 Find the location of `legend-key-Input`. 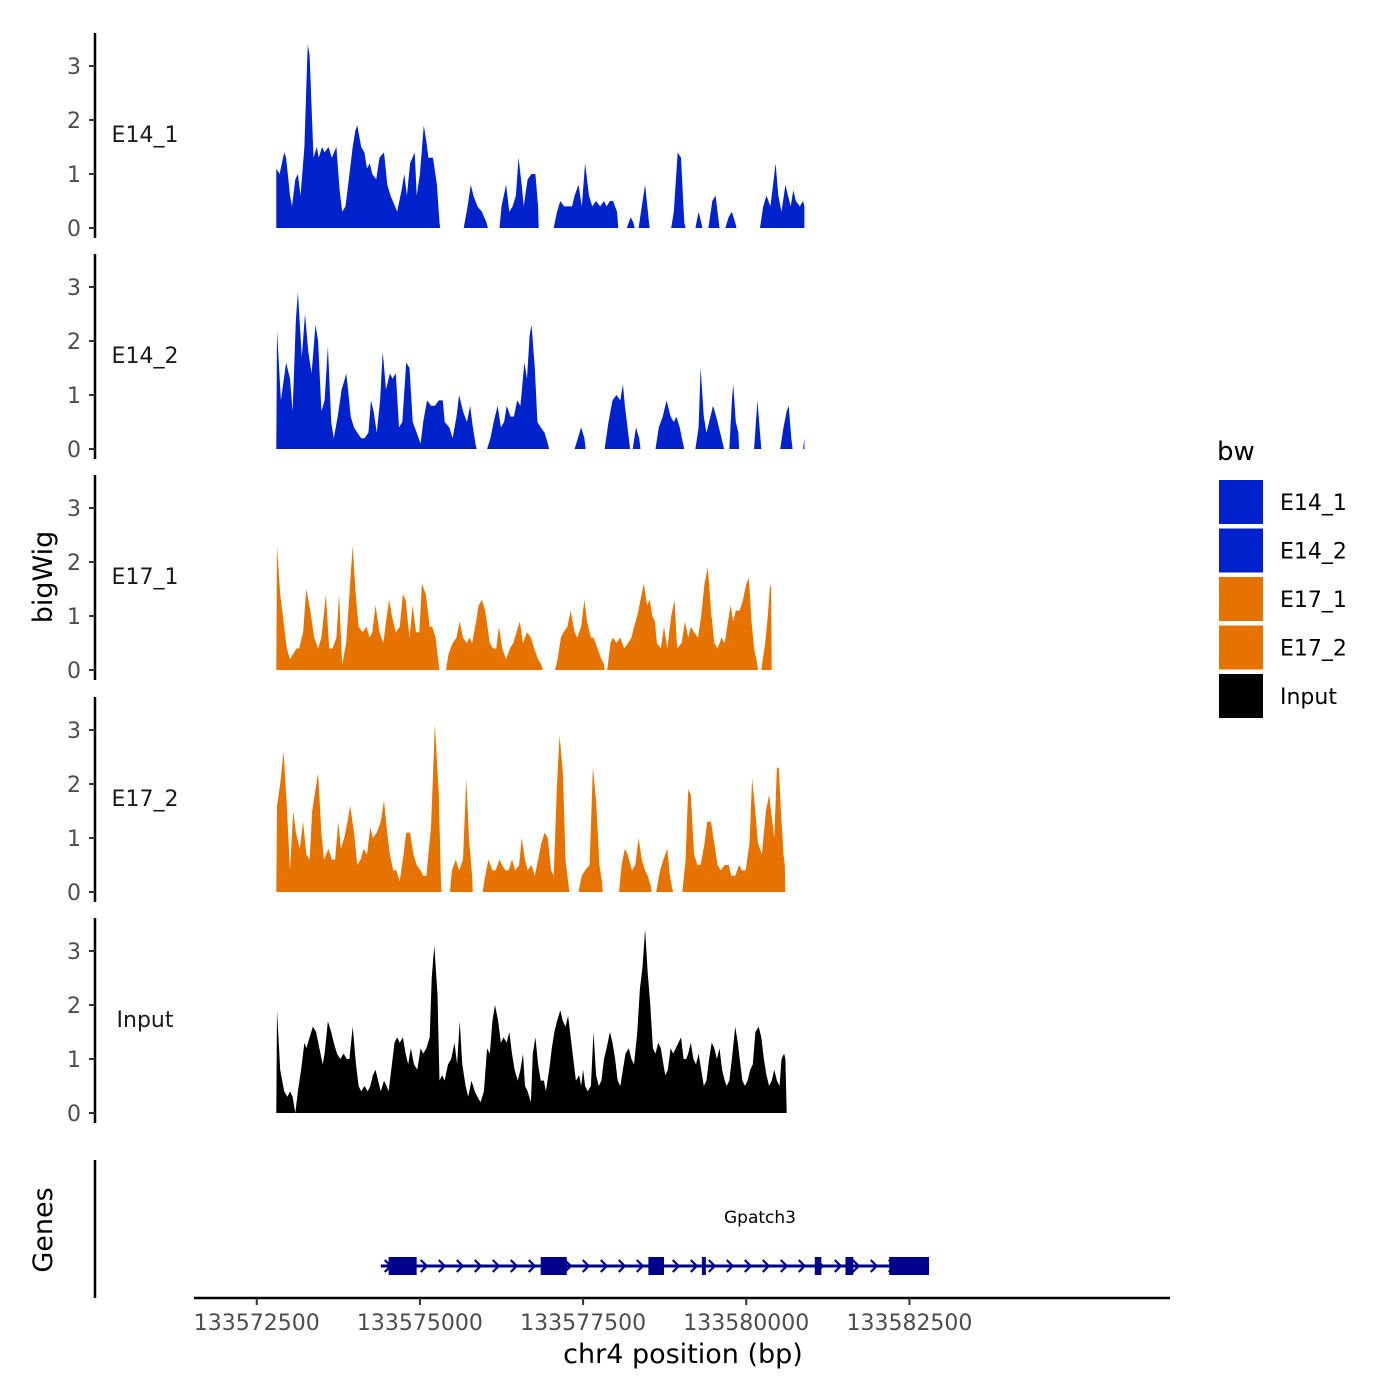

legend-key-Input is located at coordinates (1241, 696).